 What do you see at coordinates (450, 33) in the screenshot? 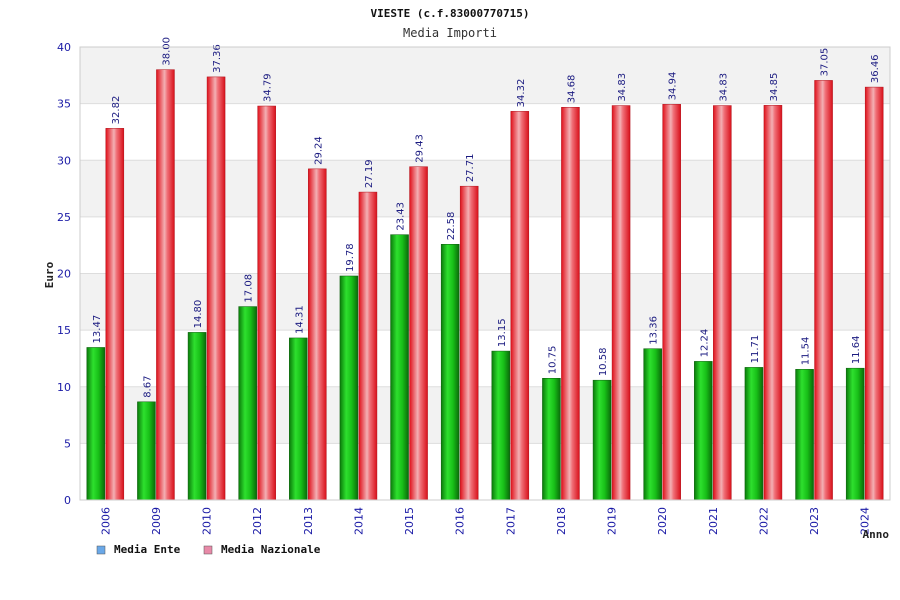
I see `chart-subtitle: Media Importi` at bounding box center [450, 33].